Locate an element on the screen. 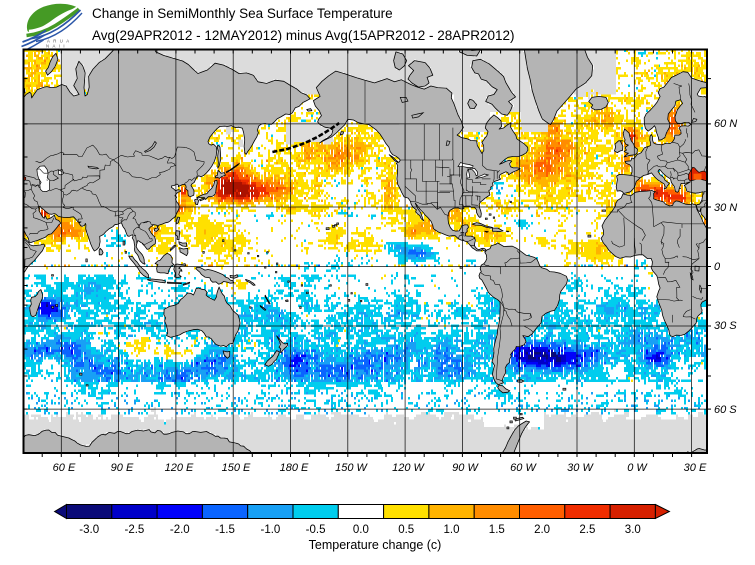 This screenshot has height=565, width=755. svg-text: 3.0 is located at coordinates (633, 530).